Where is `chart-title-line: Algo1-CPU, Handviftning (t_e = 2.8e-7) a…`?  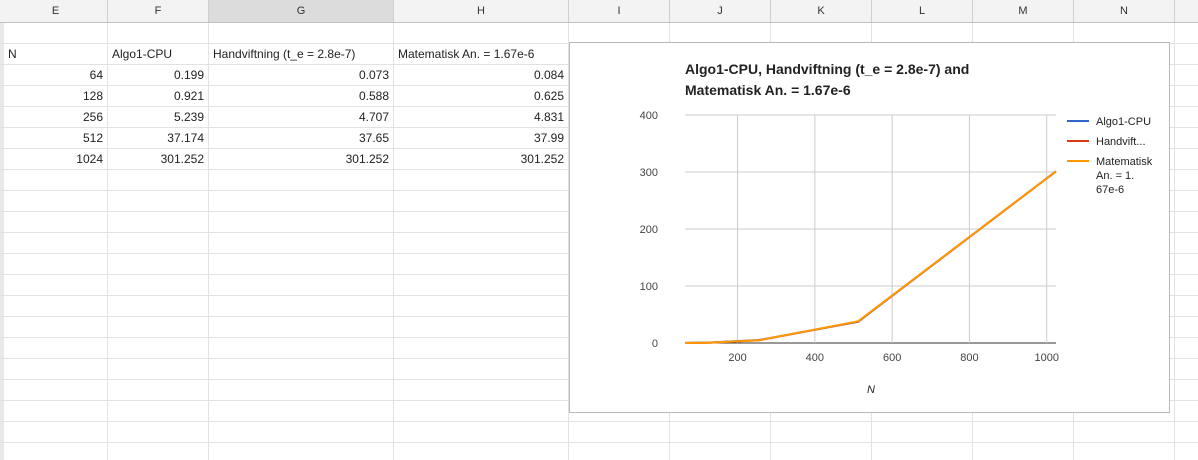
chart-title-line: Algo1-CPU, Handviftning (t_e = 2.8e-7) a… is located at coordinates (827, 69).